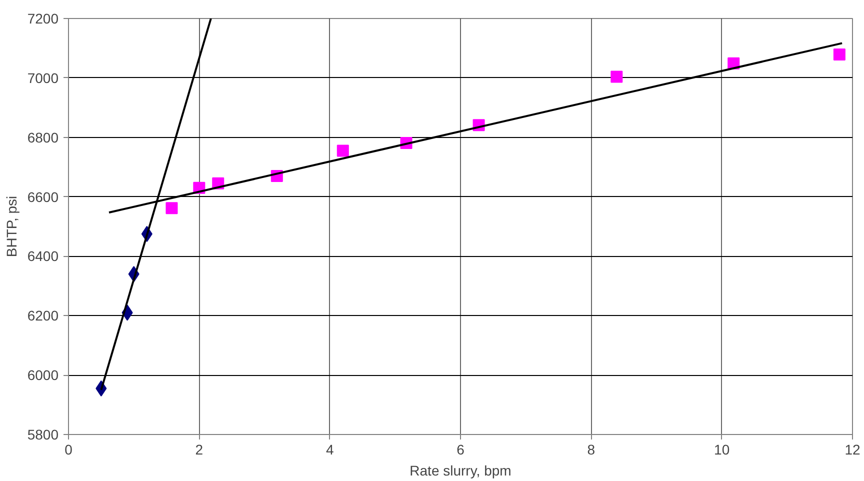  Describe the element at coordinates (330, 450) in the screenshot. I see `x-tick-label: 4` at that location.